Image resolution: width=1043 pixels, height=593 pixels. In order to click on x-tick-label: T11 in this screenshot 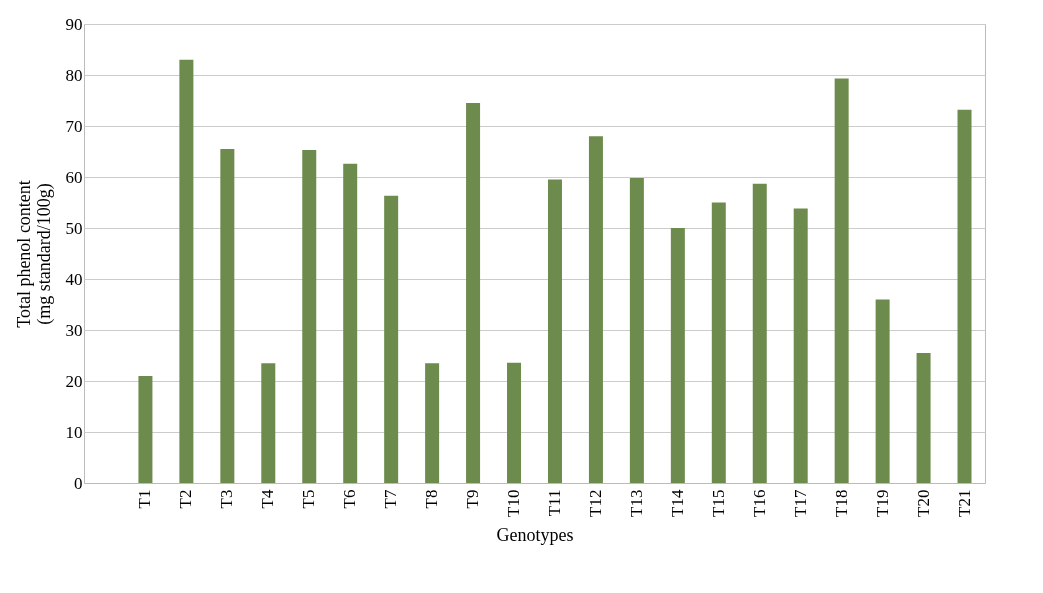, I will do `click(554, 503)`.